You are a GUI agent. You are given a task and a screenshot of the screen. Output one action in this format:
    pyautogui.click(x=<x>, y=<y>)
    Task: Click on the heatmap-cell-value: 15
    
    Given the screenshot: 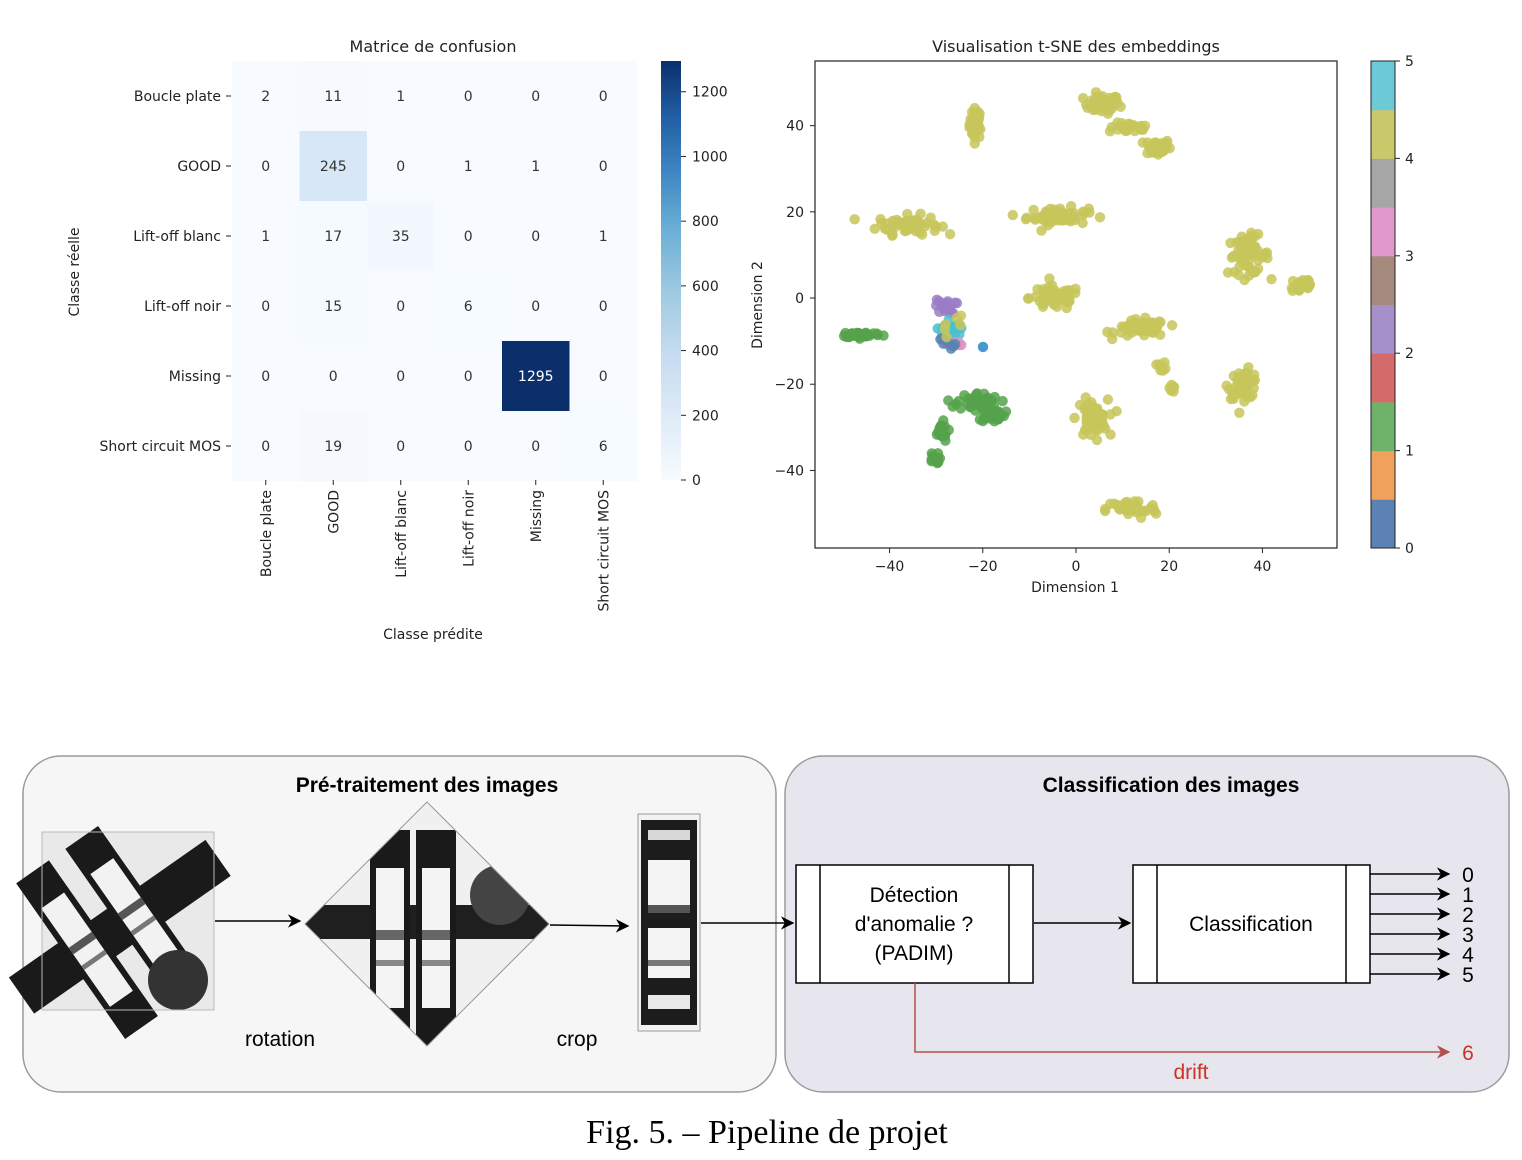 What is the action you would take?
    pyautogui.click(x=333, y=307)
    